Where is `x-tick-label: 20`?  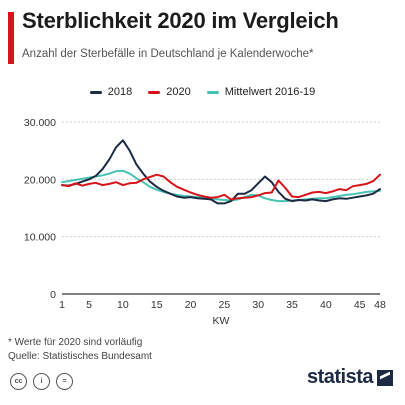
x-tick-label: 20 is located at coordinates (191, 305).